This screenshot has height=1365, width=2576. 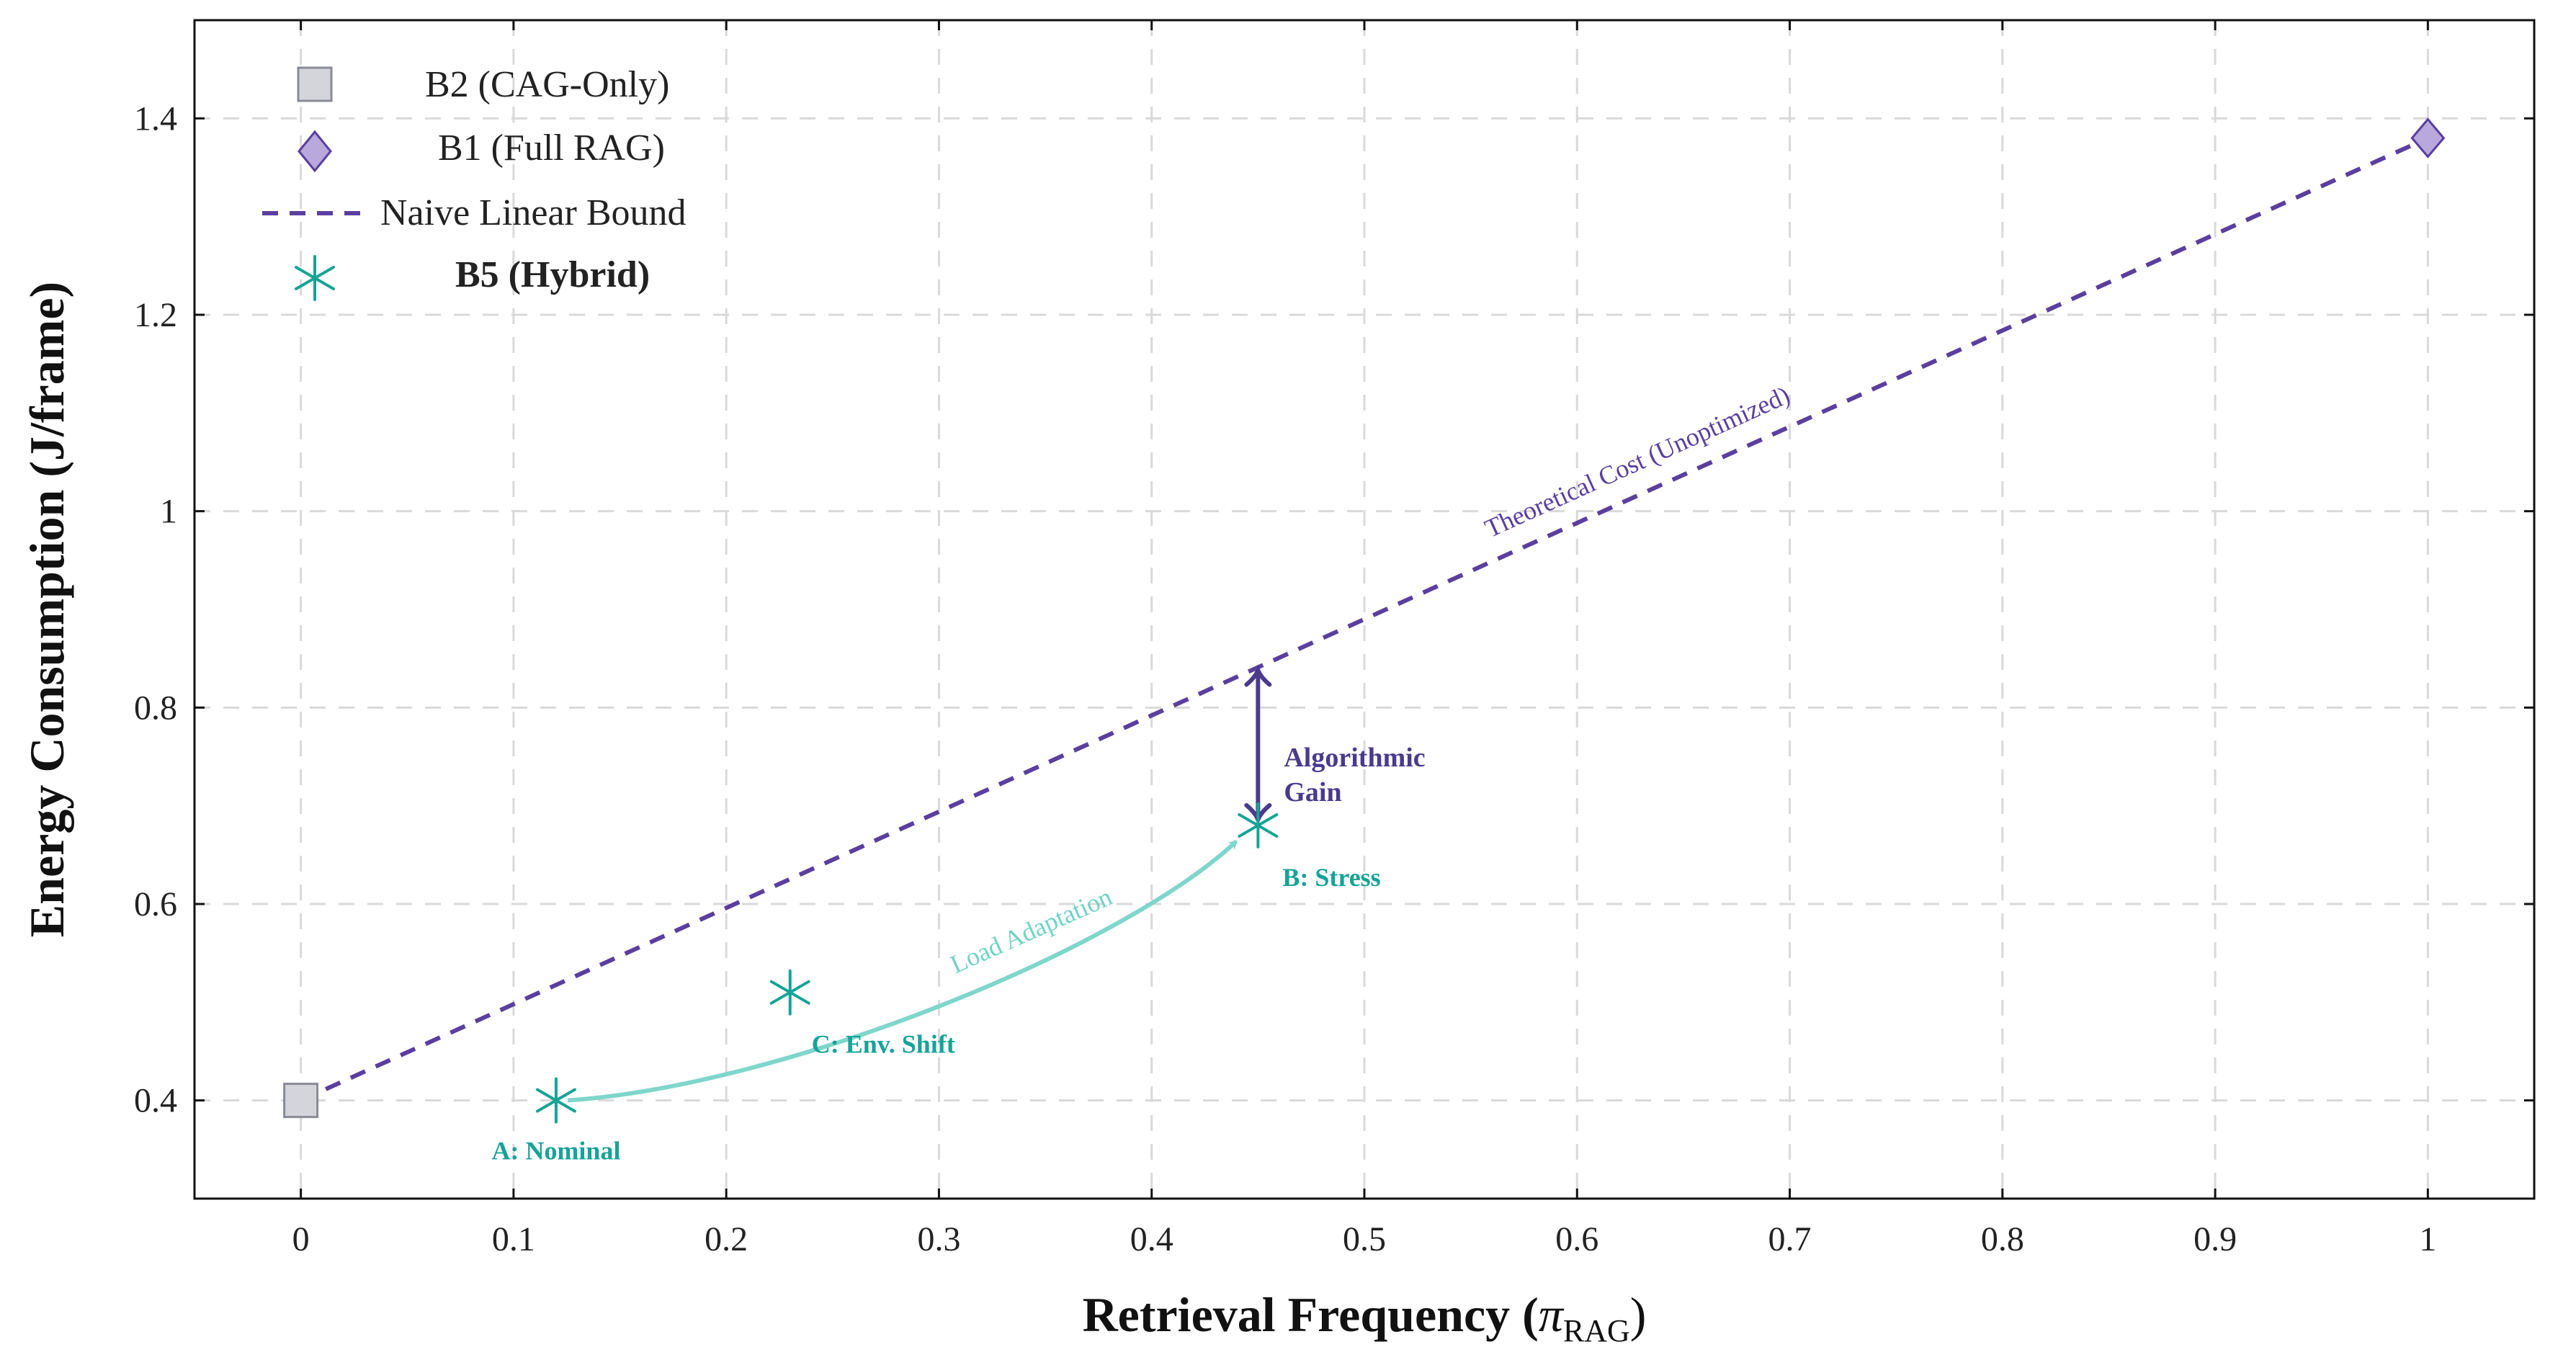 What do you see at coordinates (155, 708) in the screenshot?
I see `y-tick-label: 0.8` at bounding box center [155, 708].